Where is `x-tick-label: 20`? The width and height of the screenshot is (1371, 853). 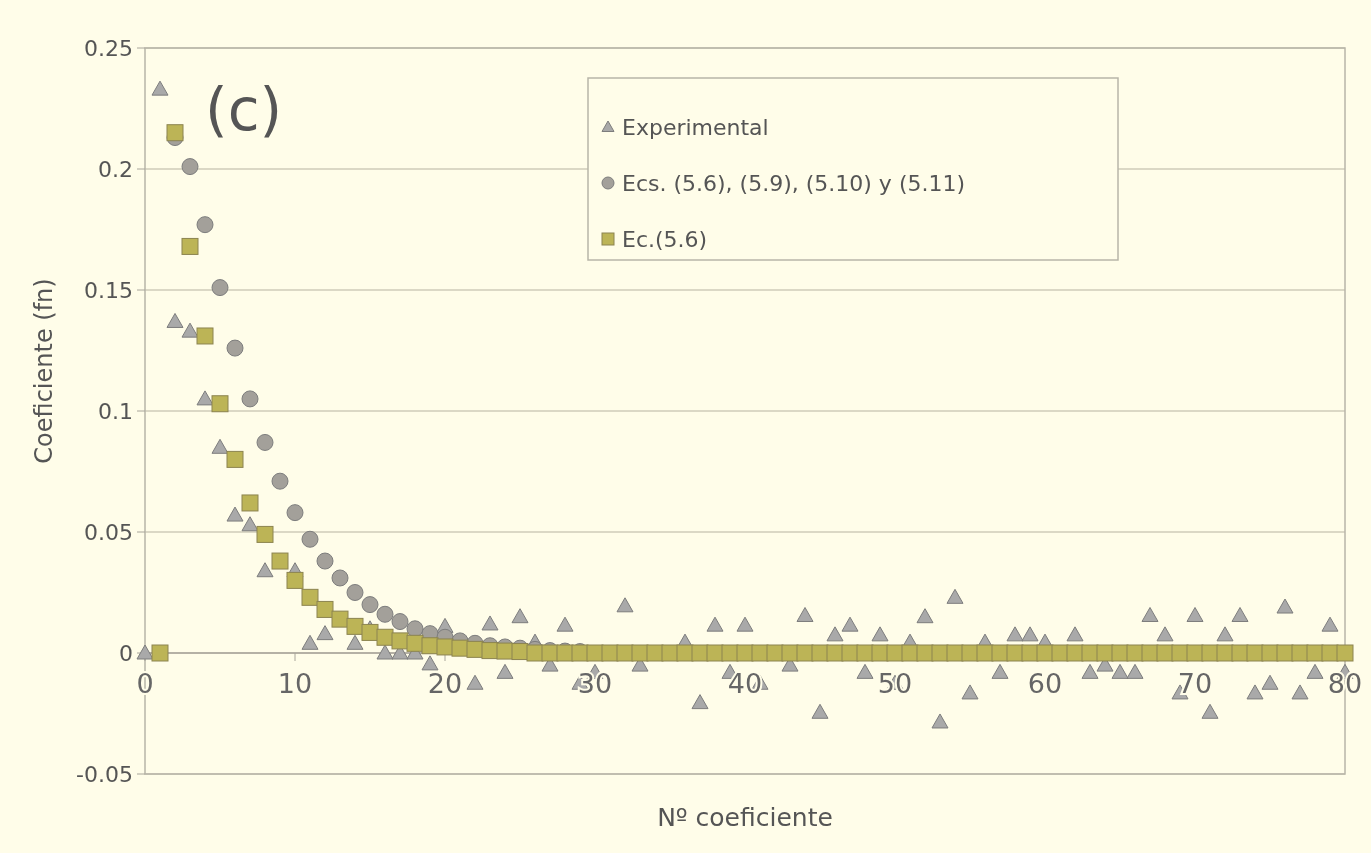 x-tick-label: 20 is located at coordinates (445, 683).